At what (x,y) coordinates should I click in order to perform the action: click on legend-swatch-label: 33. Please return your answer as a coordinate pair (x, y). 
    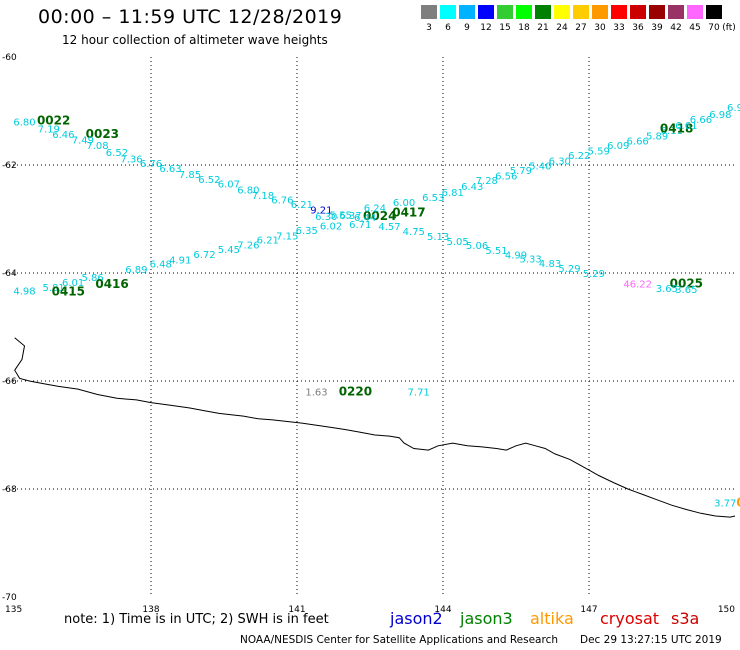
    Looking at the image, I should click on (619, 28).